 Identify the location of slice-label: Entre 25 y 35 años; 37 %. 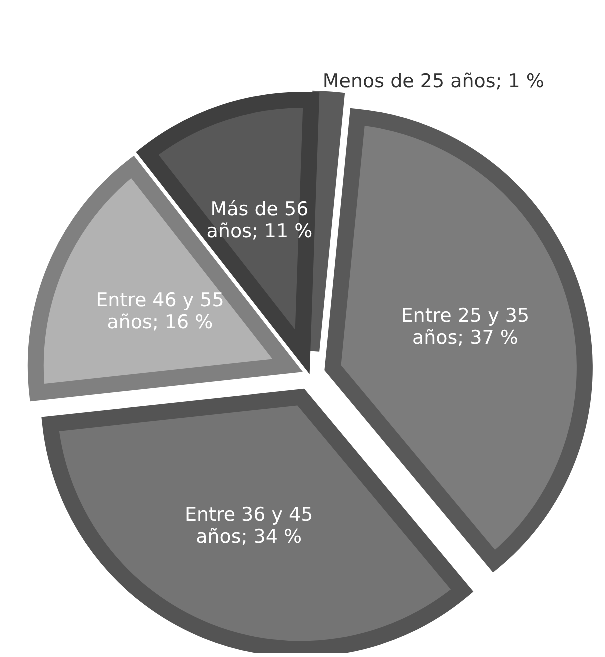
(465, 327).